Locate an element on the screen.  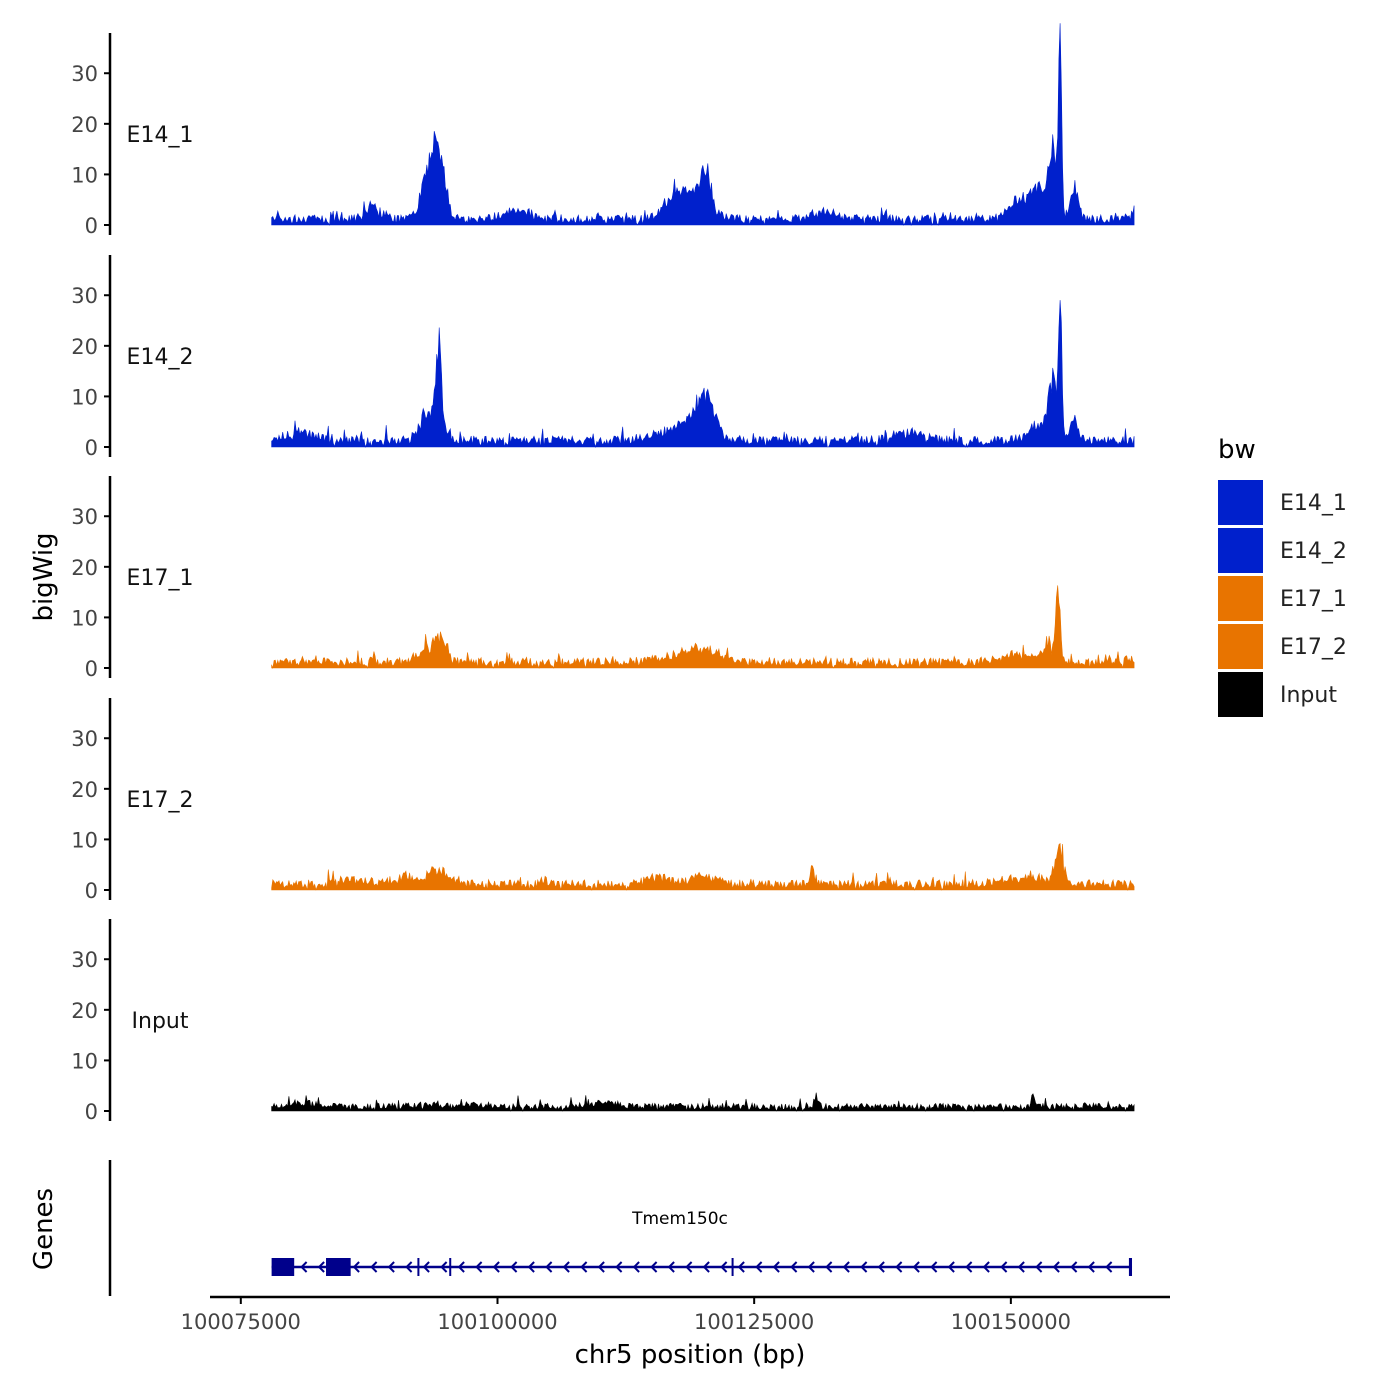
track-e17-2: 0 10 20 30 E17_2 is located at coordinates (603, 800).